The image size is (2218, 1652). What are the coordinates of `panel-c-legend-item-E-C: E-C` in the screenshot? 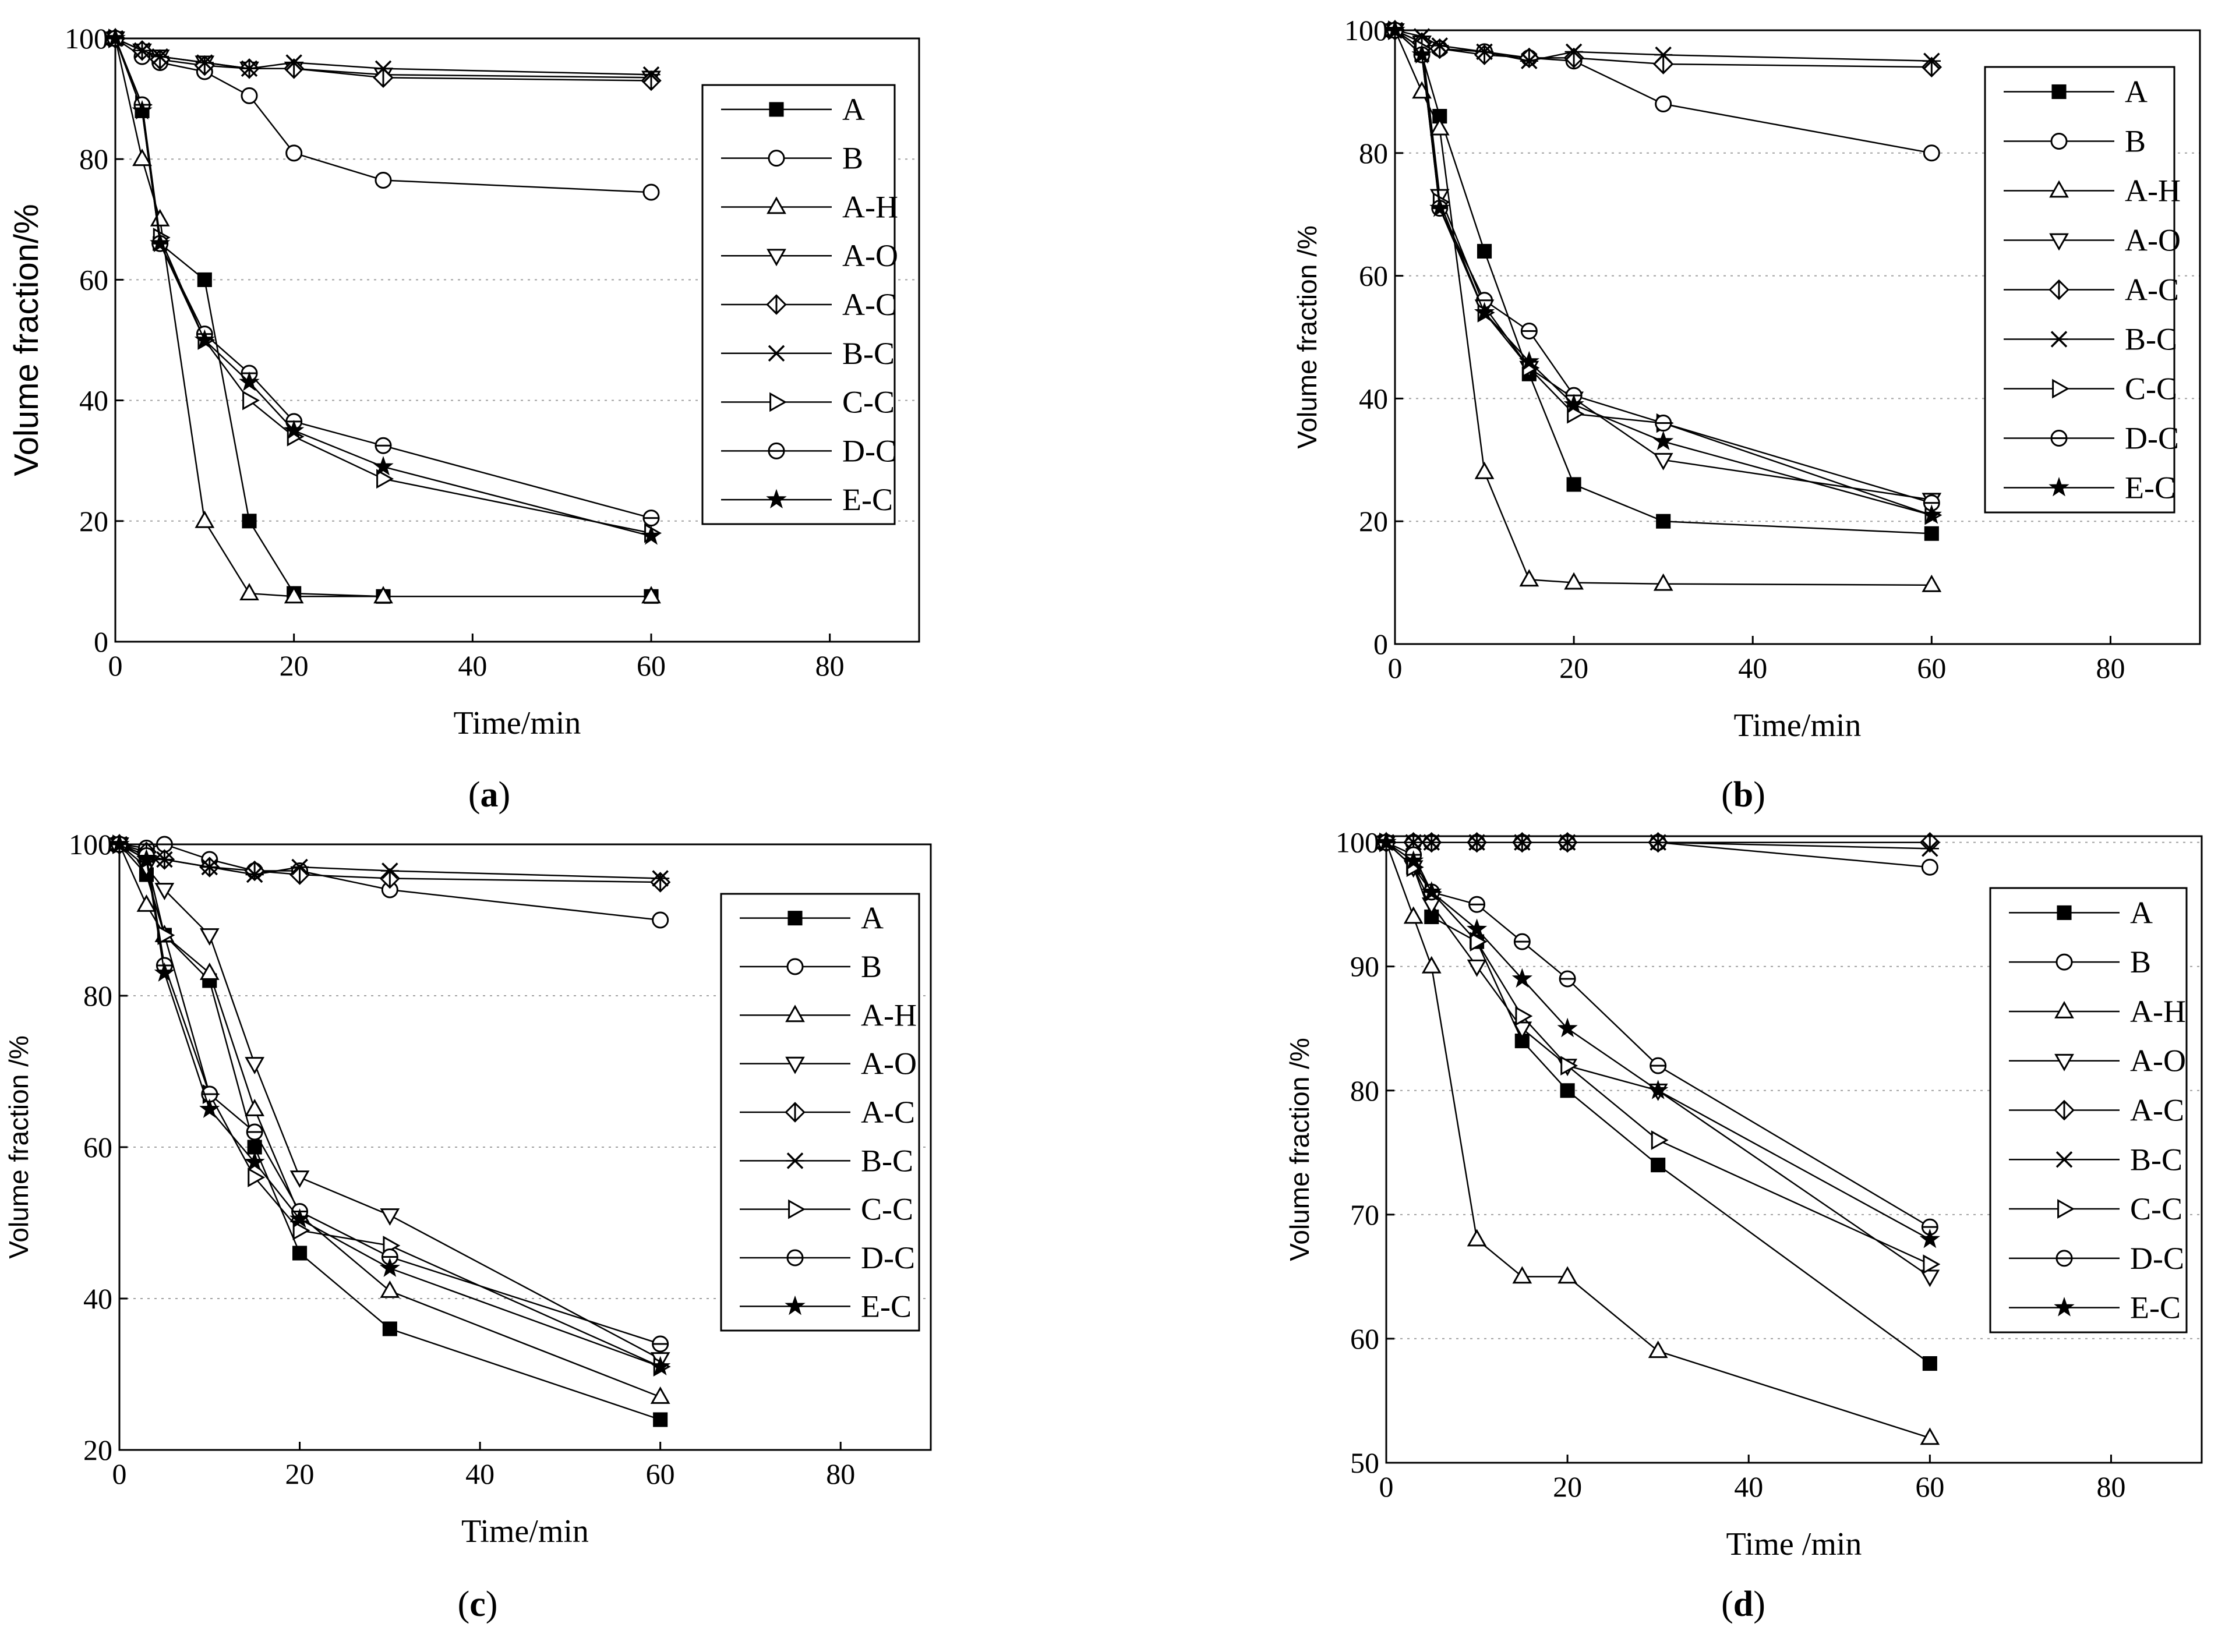 It's located at (826, 1306).